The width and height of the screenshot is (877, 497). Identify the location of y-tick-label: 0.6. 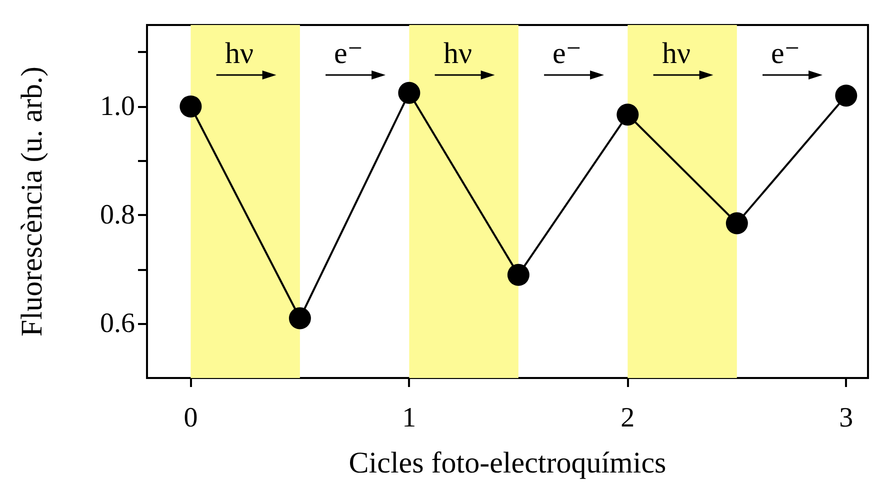
(117, 324).